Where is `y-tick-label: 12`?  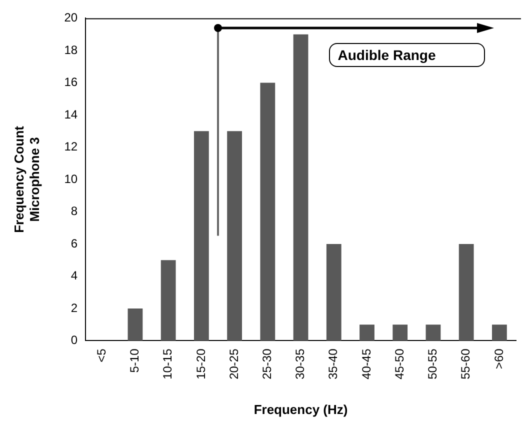 y-tick-label: 12 is located at coordinates (71, 147).